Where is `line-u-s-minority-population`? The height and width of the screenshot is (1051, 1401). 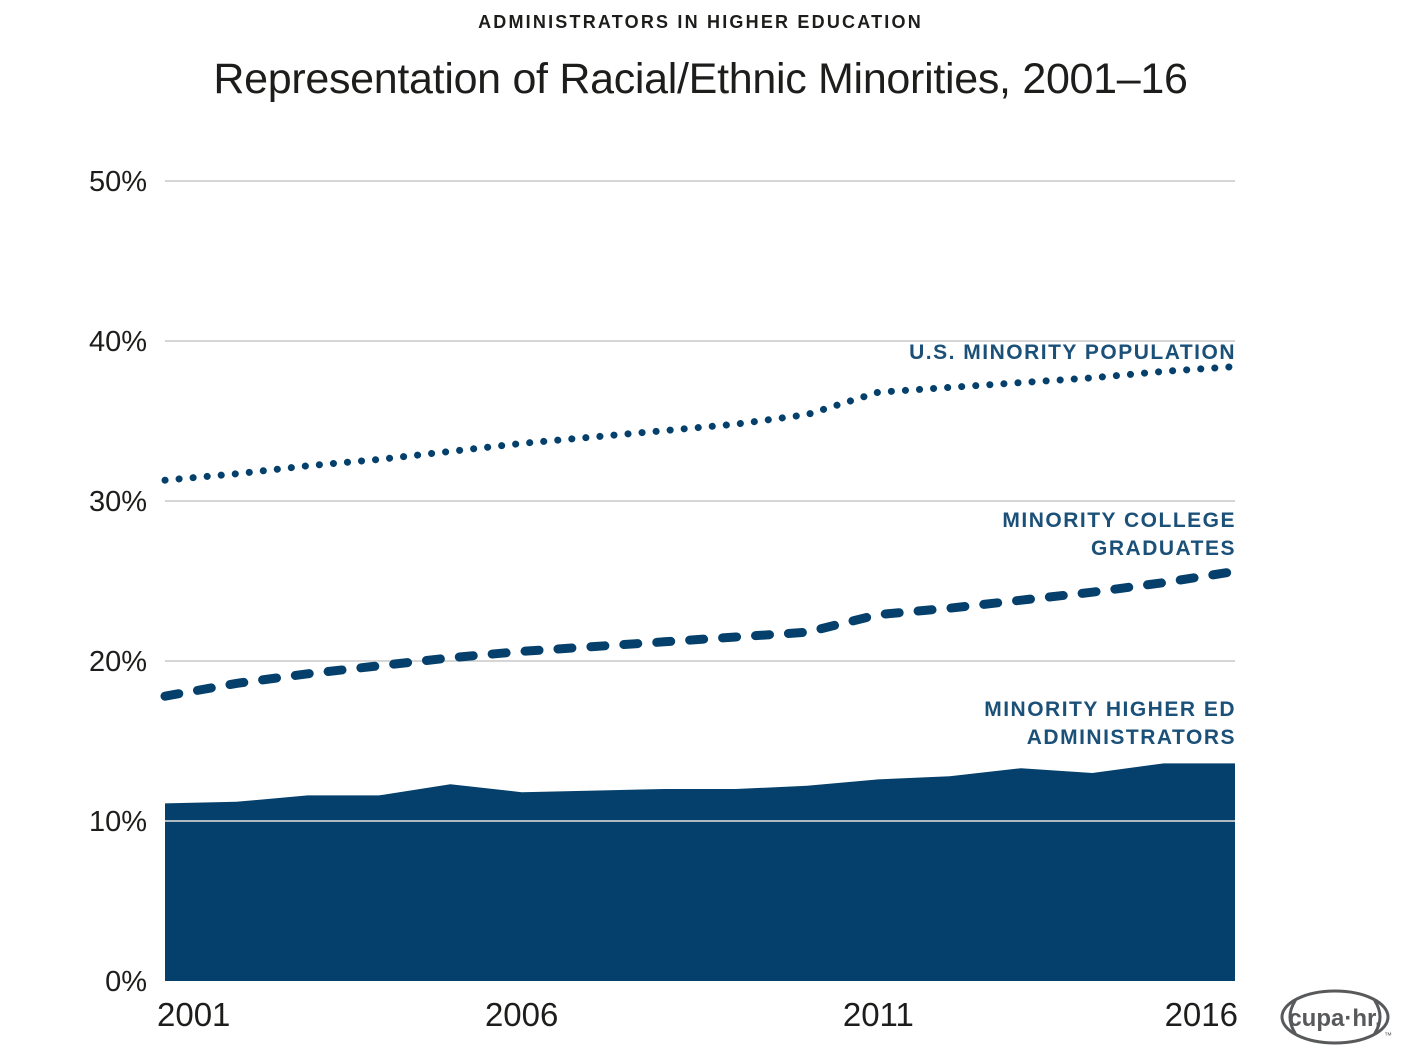 line-u-s-minority-population is located at coordinates (700, 423).